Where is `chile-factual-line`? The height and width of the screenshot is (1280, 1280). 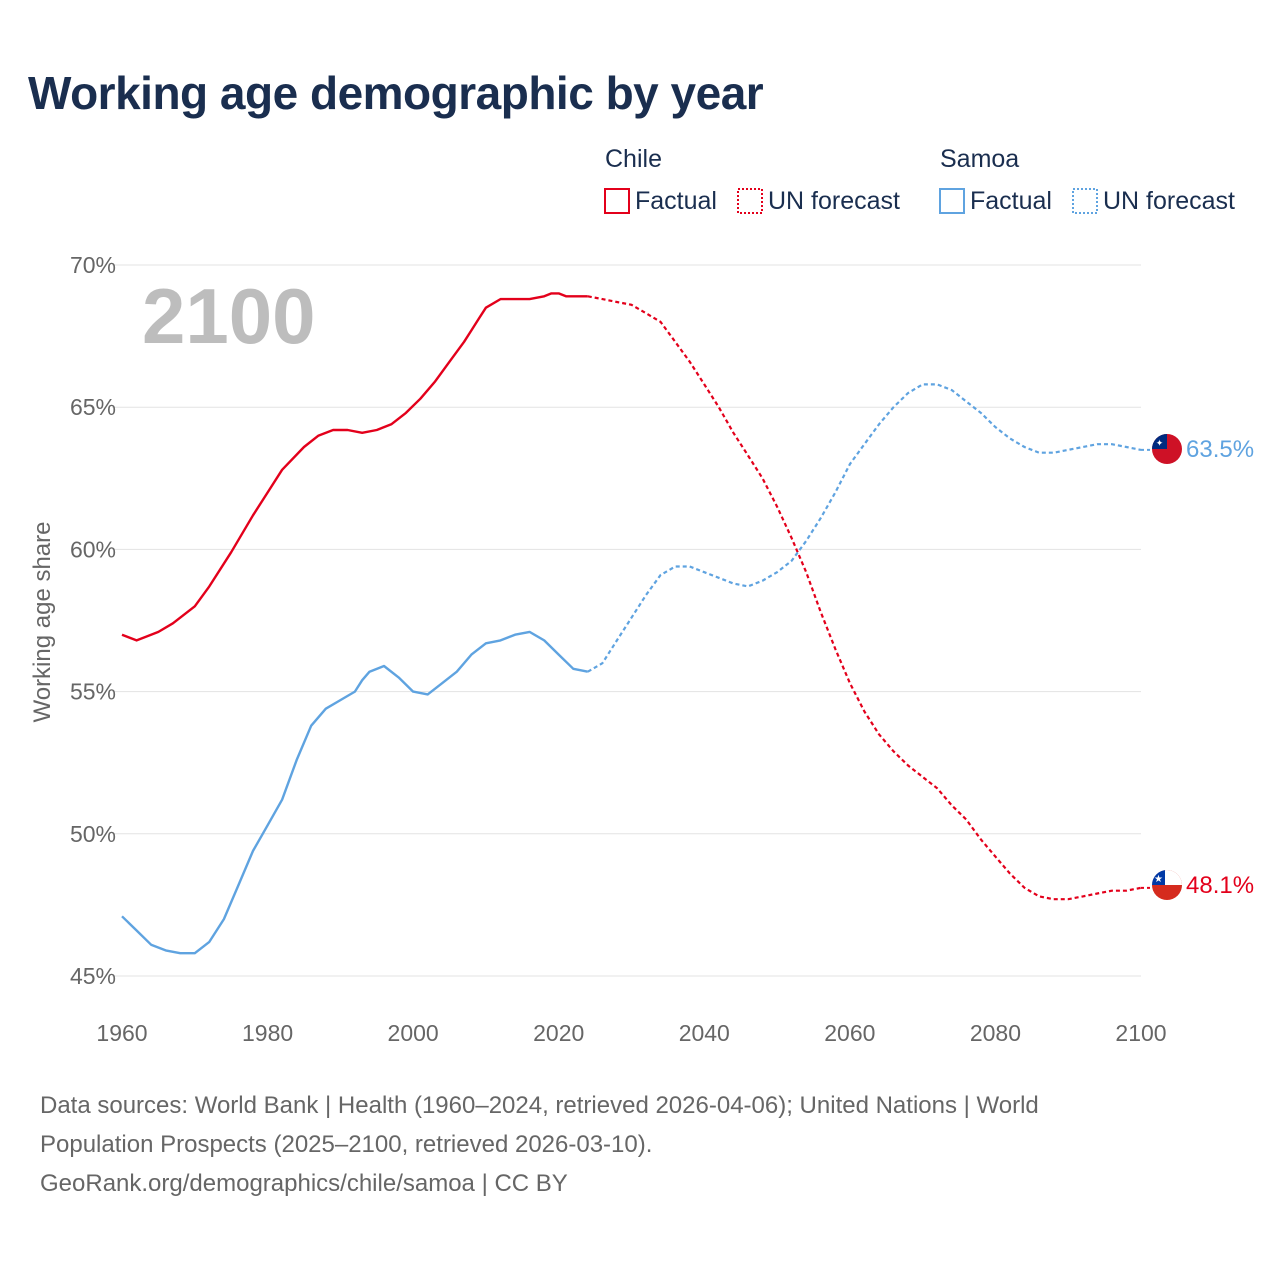 chile-factual-line is located at coordinates (354, 467).